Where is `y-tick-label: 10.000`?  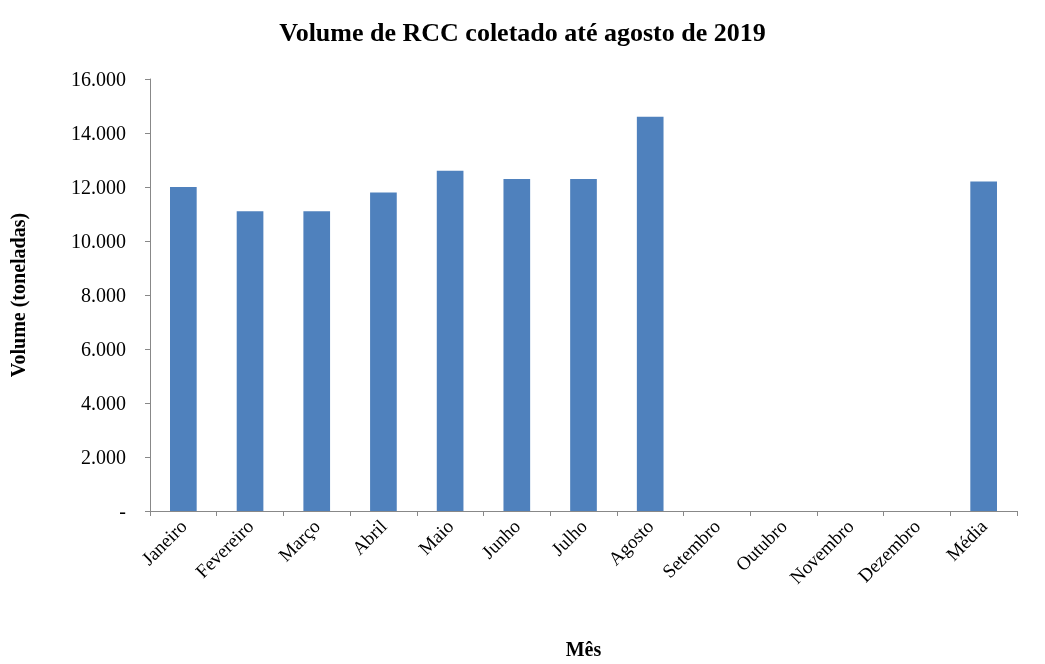 y-tick-label: 10.000 is located at coordinates (98, 241).